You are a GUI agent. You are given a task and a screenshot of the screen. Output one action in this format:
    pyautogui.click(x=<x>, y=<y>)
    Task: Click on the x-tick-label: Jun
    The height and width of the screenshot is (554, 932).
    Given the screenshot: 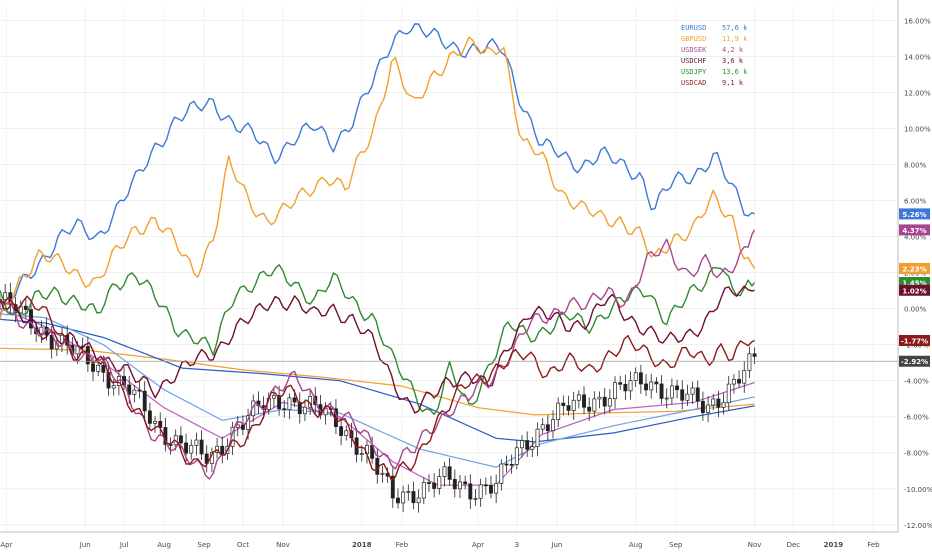 What is the action you would take?
    pyautogui.click(x=85, y=545)
    